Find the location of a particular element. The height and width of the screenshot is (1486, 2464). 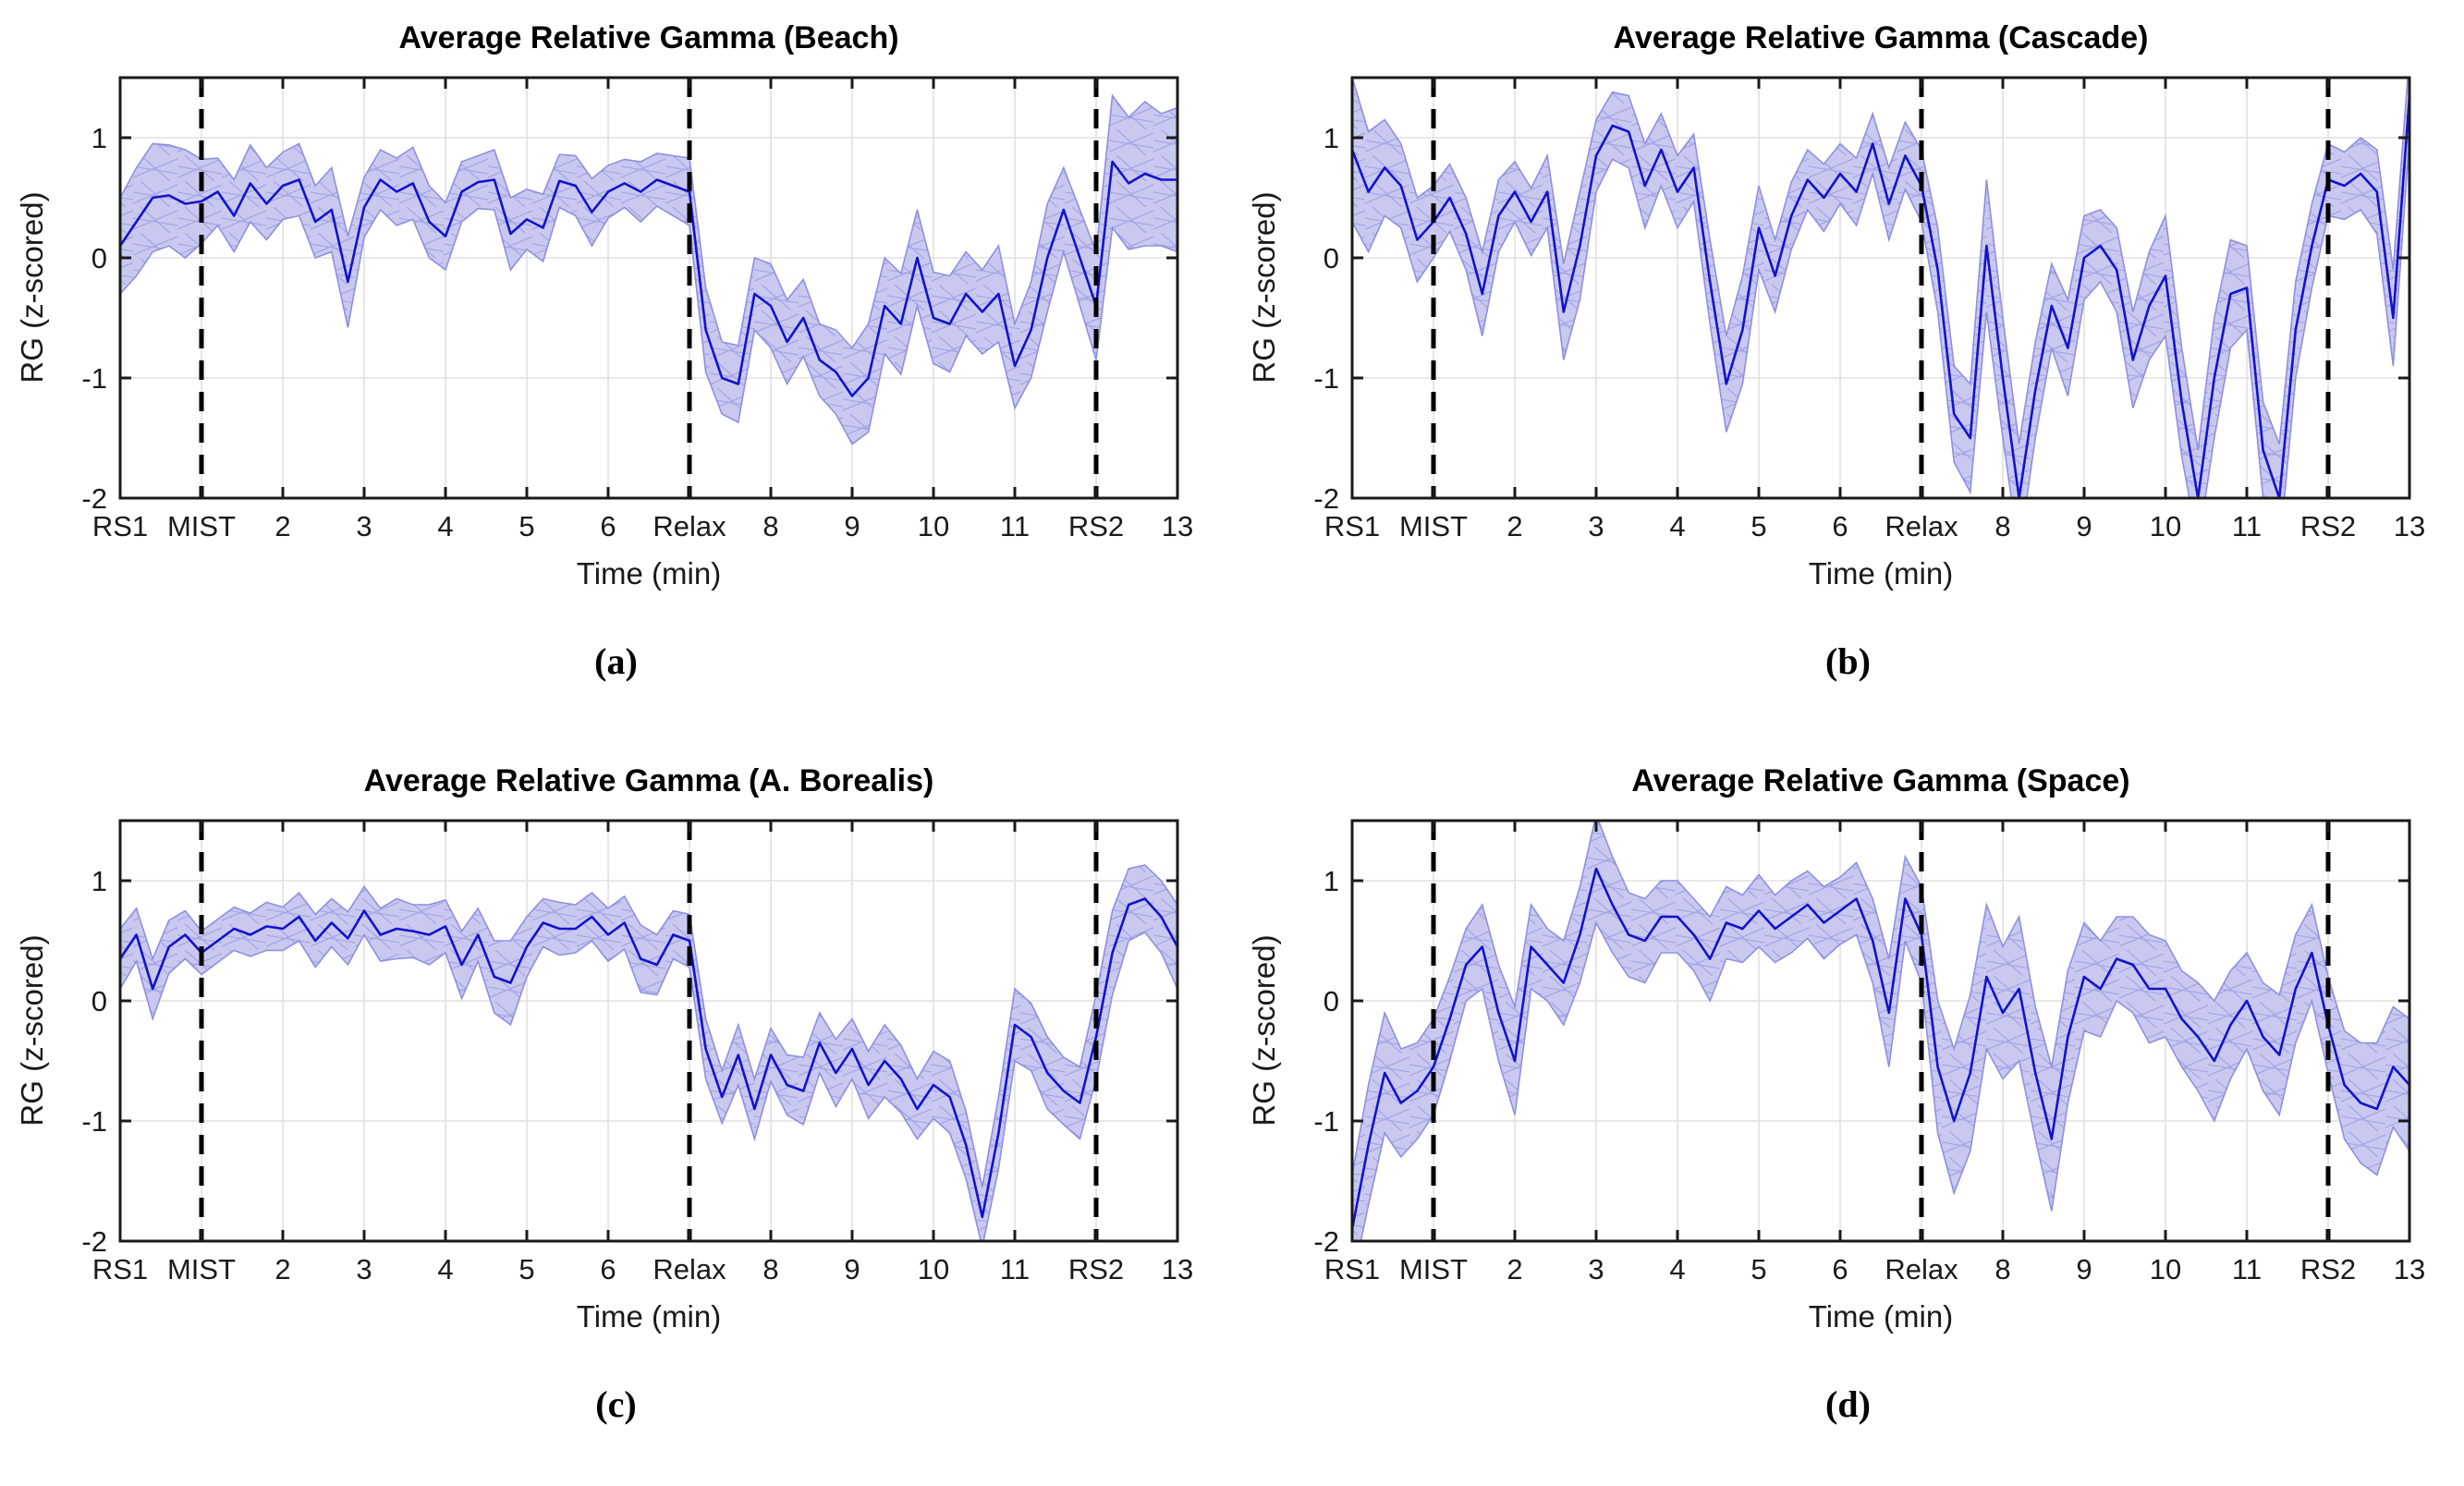

chart-title: Average Relative Gamma (Beach) is located at coordinates (648, 37).